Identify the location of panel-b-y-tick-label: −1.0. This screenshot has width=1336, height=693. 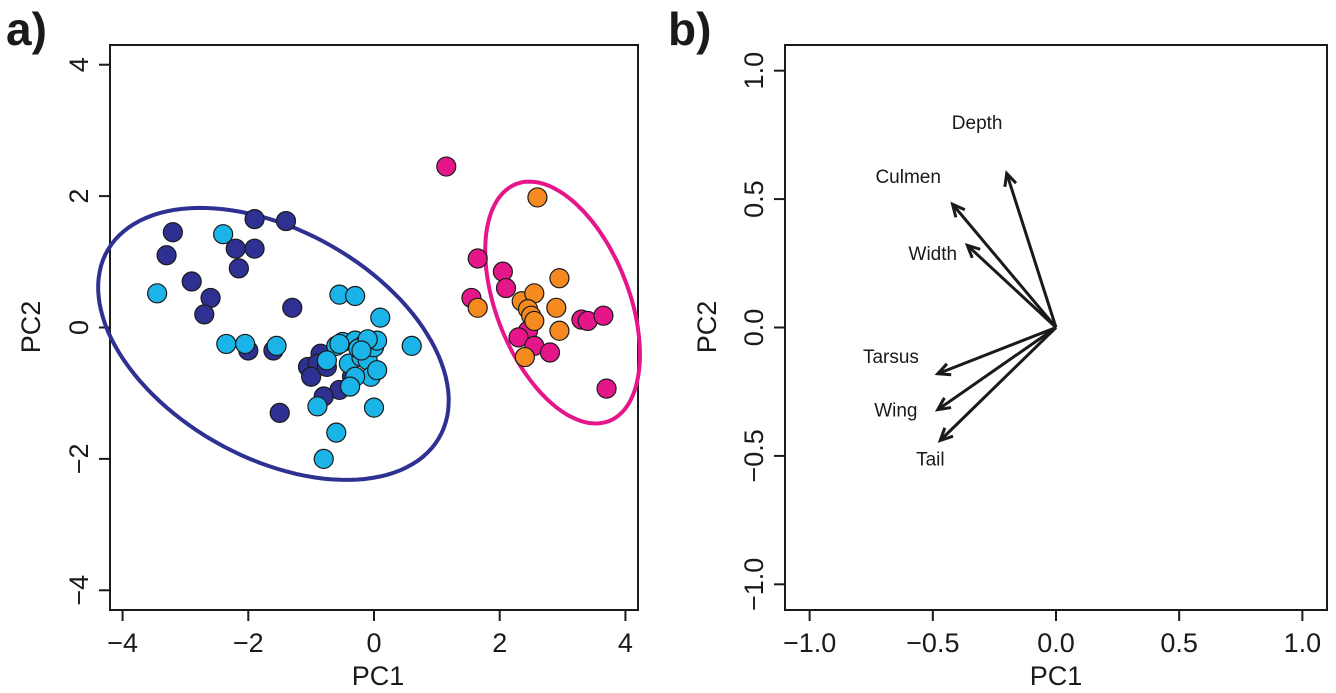
(754, 584).